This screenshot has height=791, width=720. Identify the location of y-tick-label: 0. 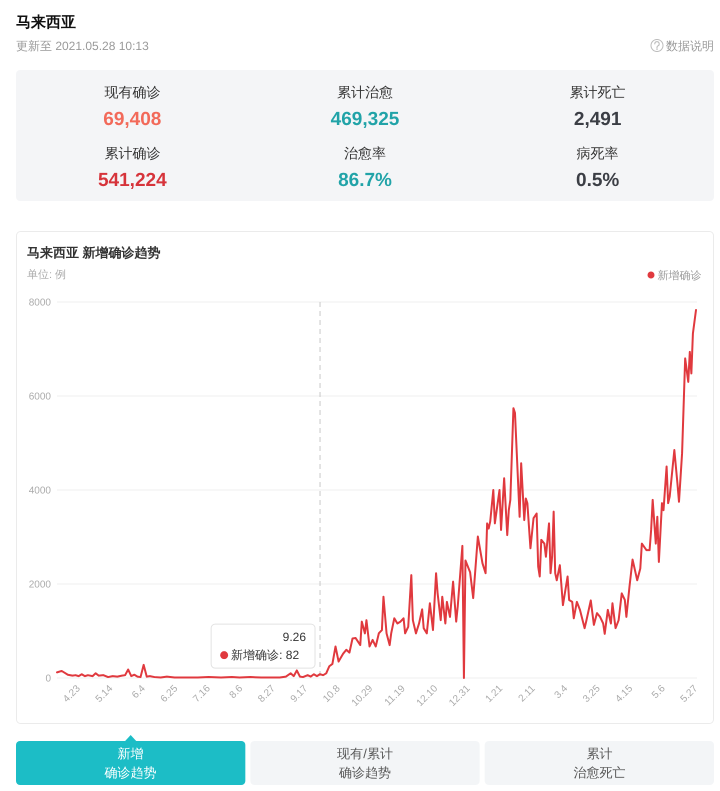
(48, 679).